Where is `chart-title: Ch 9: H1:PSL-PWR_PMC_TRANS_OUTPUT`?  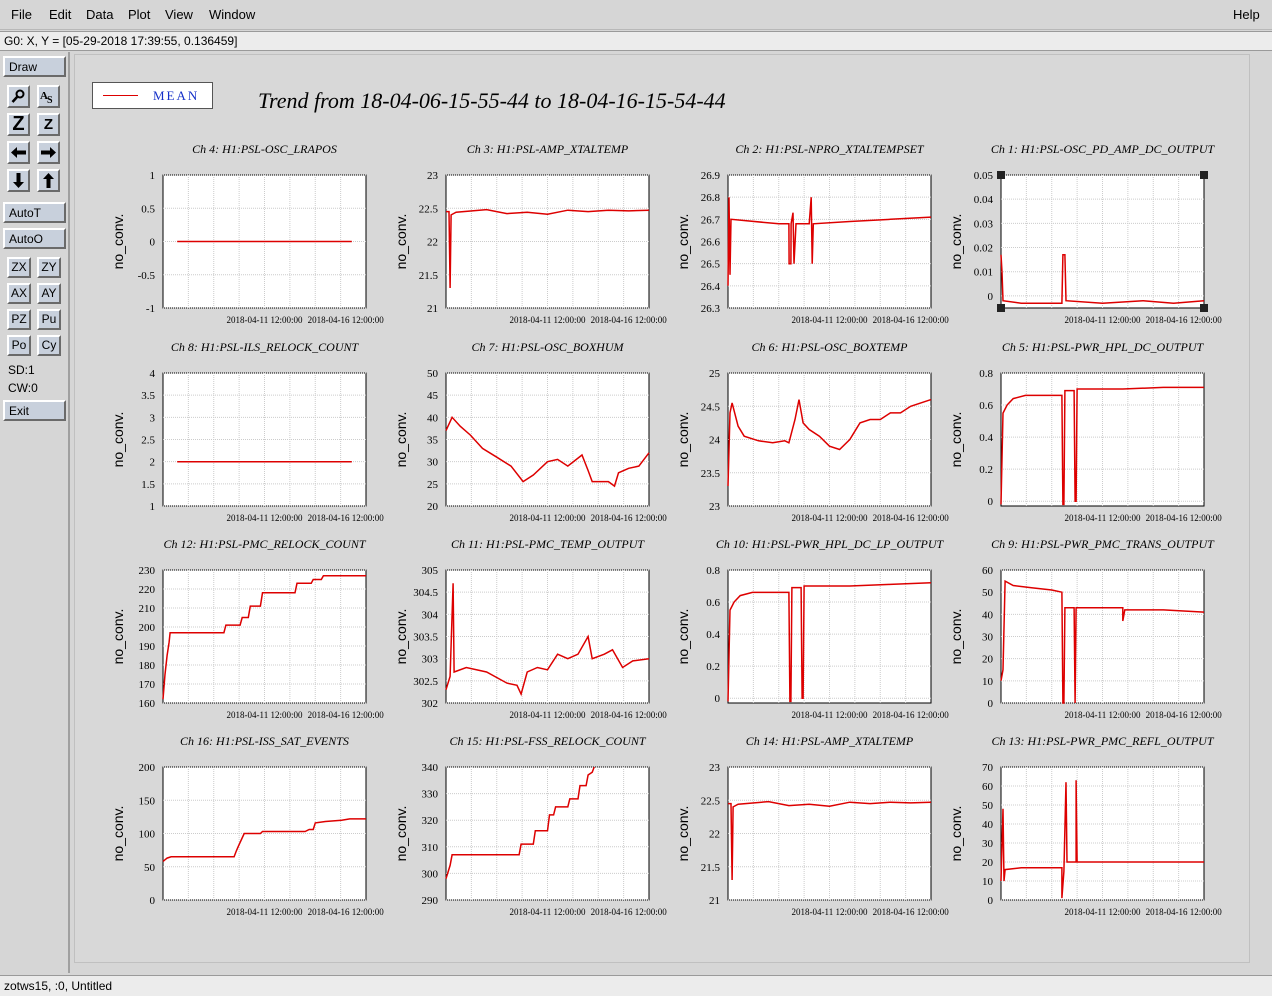
chart-title: Ch 9: H1:PSL-PWR_PMC_TRANS_OUTPUT is located at coordinates (1103, 544).